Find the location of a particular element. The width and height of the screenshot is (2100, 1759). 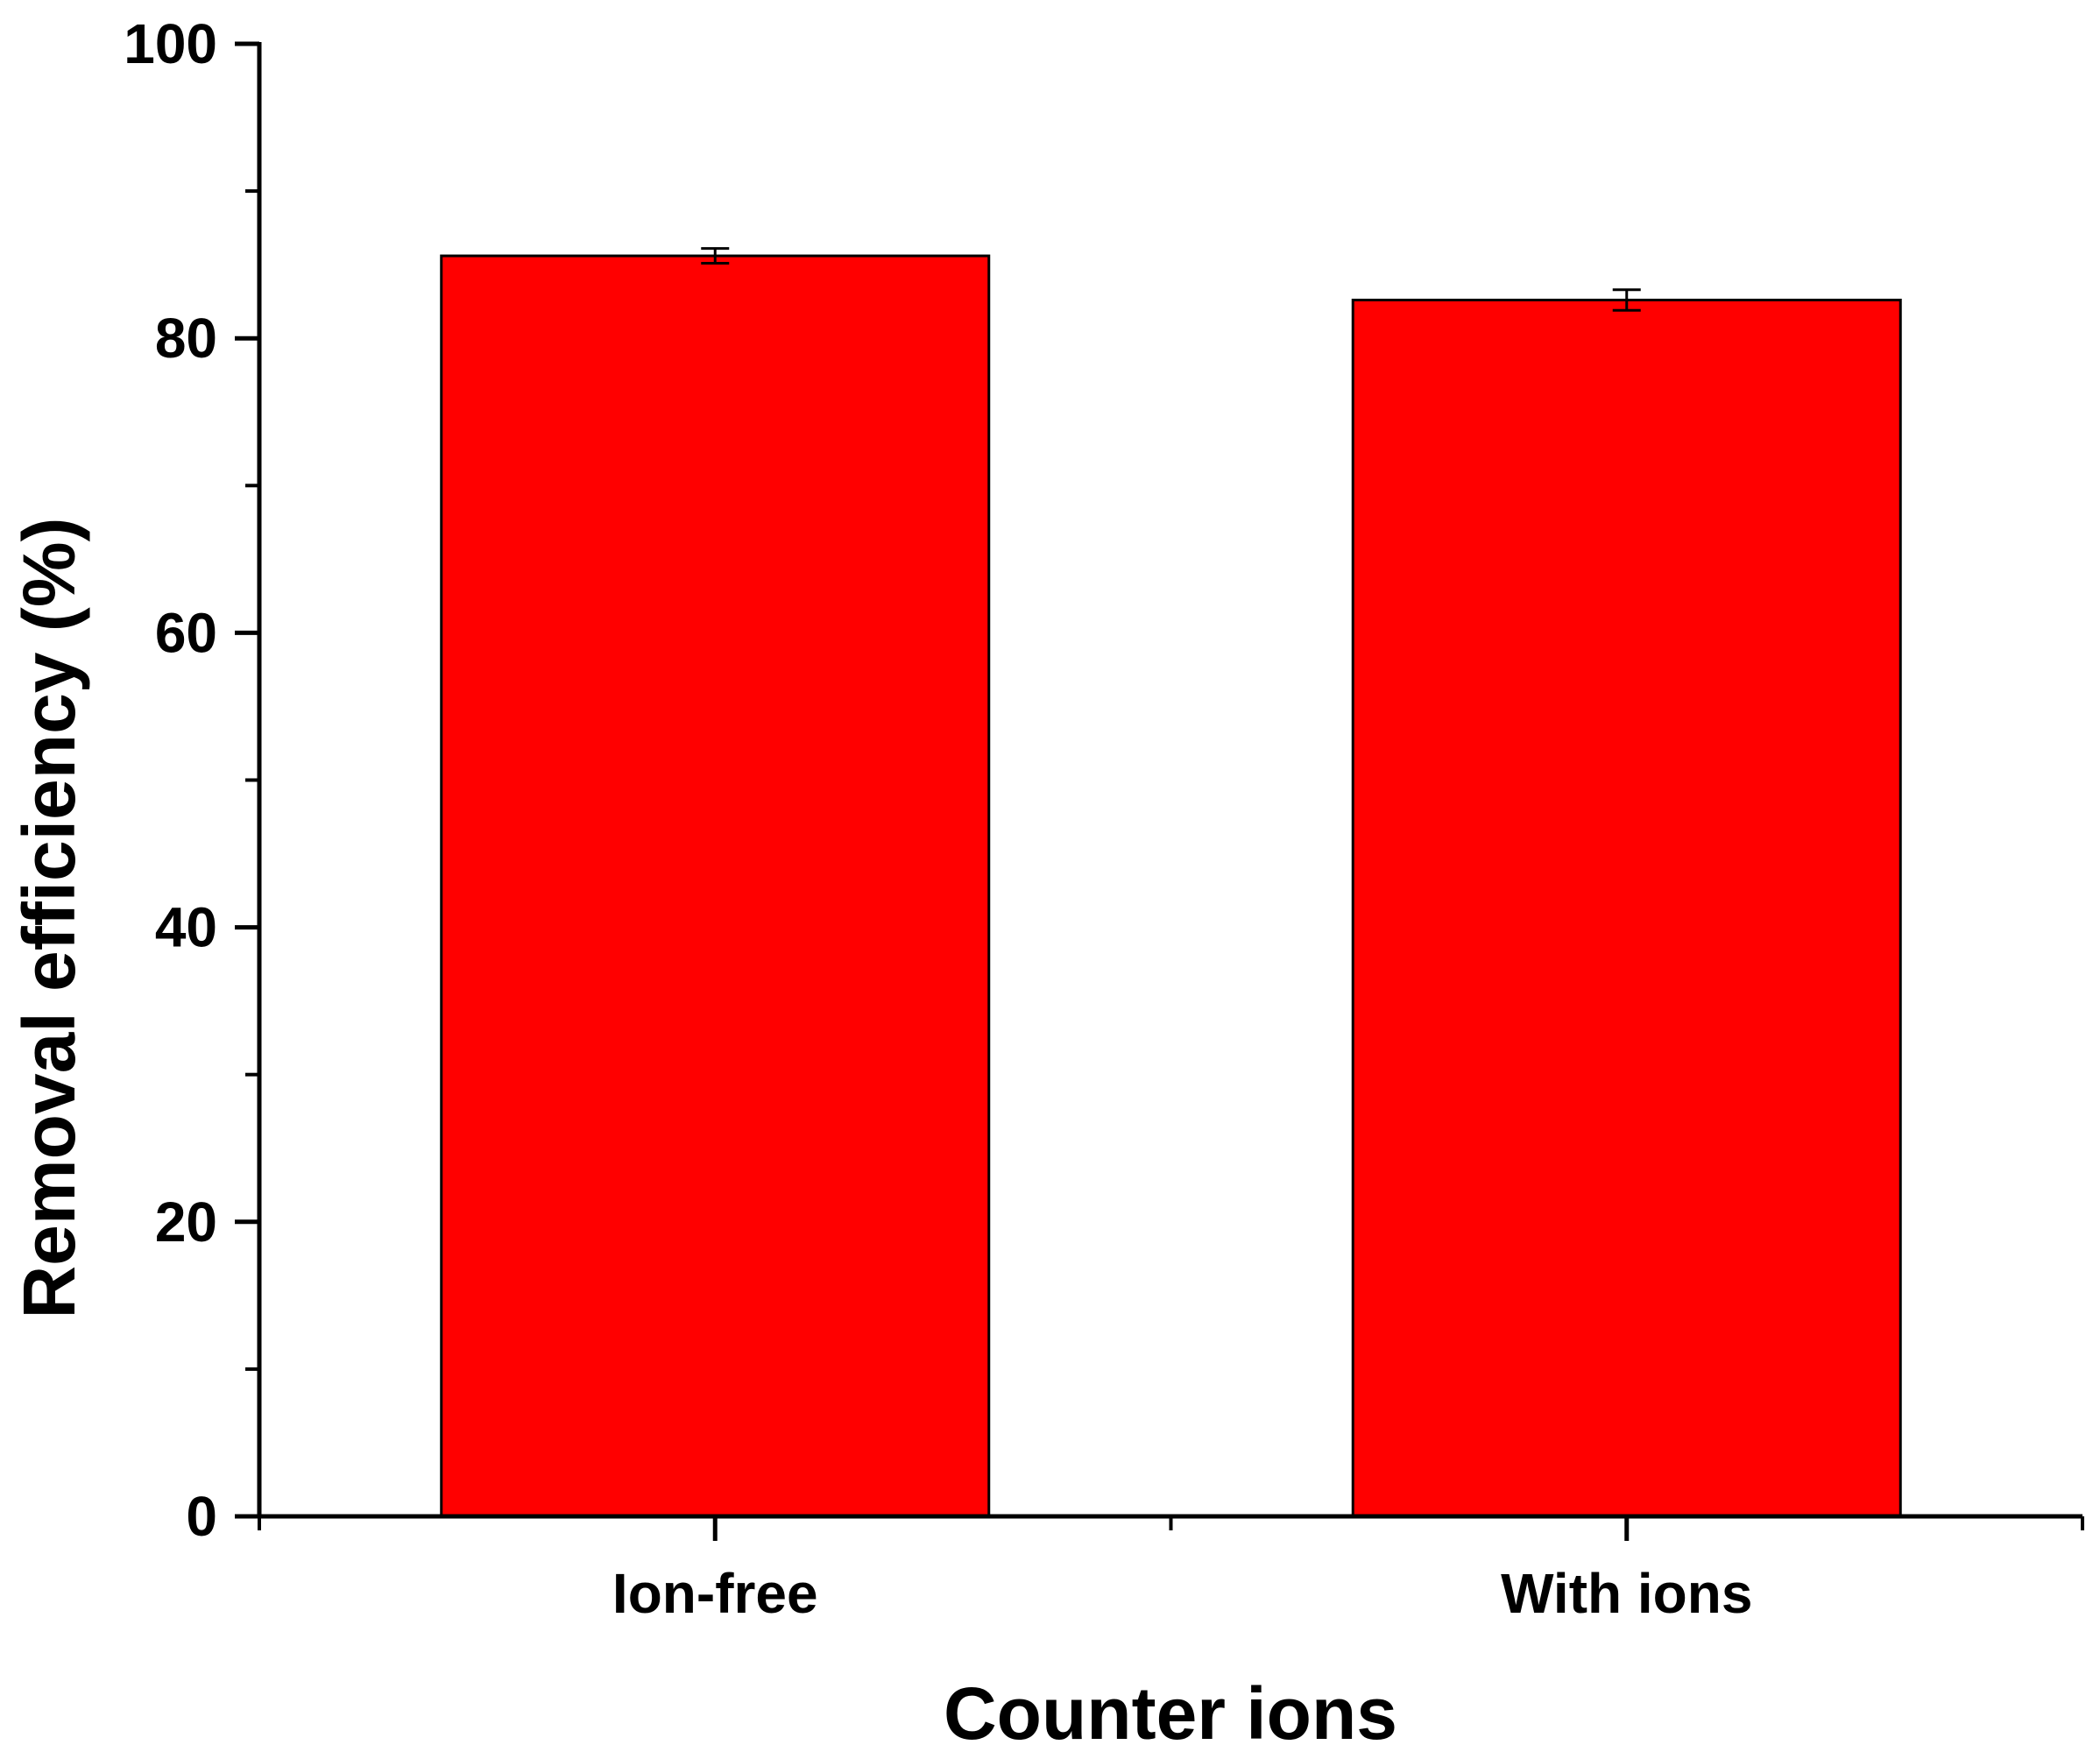

x-axis-title: Counter ions is located at coordinates (1170, 1713).